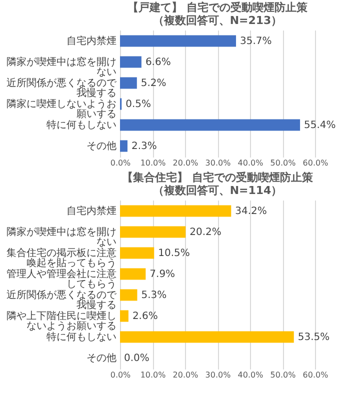 This screenshot has width=352, height=400. I want to click on data-label: 5.3%, so click(154, 296).